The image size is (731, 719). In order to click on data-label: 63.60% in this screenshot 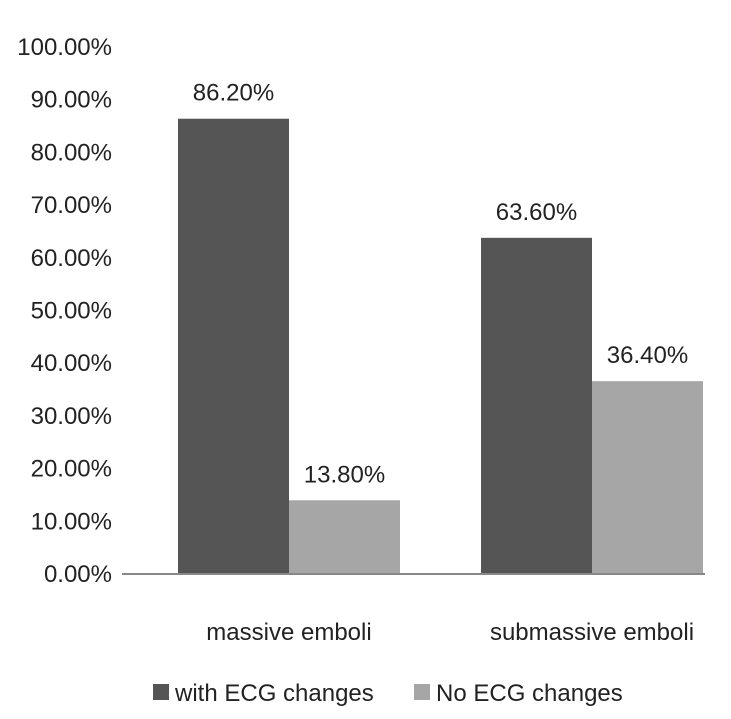, I will do `click(536, 212)`.